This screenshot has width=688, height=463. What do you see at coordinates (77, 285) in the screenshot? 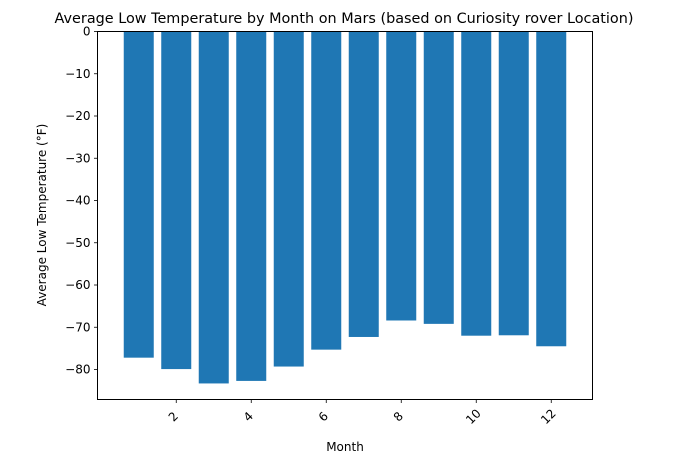
I see `y-tick-label: −60` at bounding box center [77, 285].